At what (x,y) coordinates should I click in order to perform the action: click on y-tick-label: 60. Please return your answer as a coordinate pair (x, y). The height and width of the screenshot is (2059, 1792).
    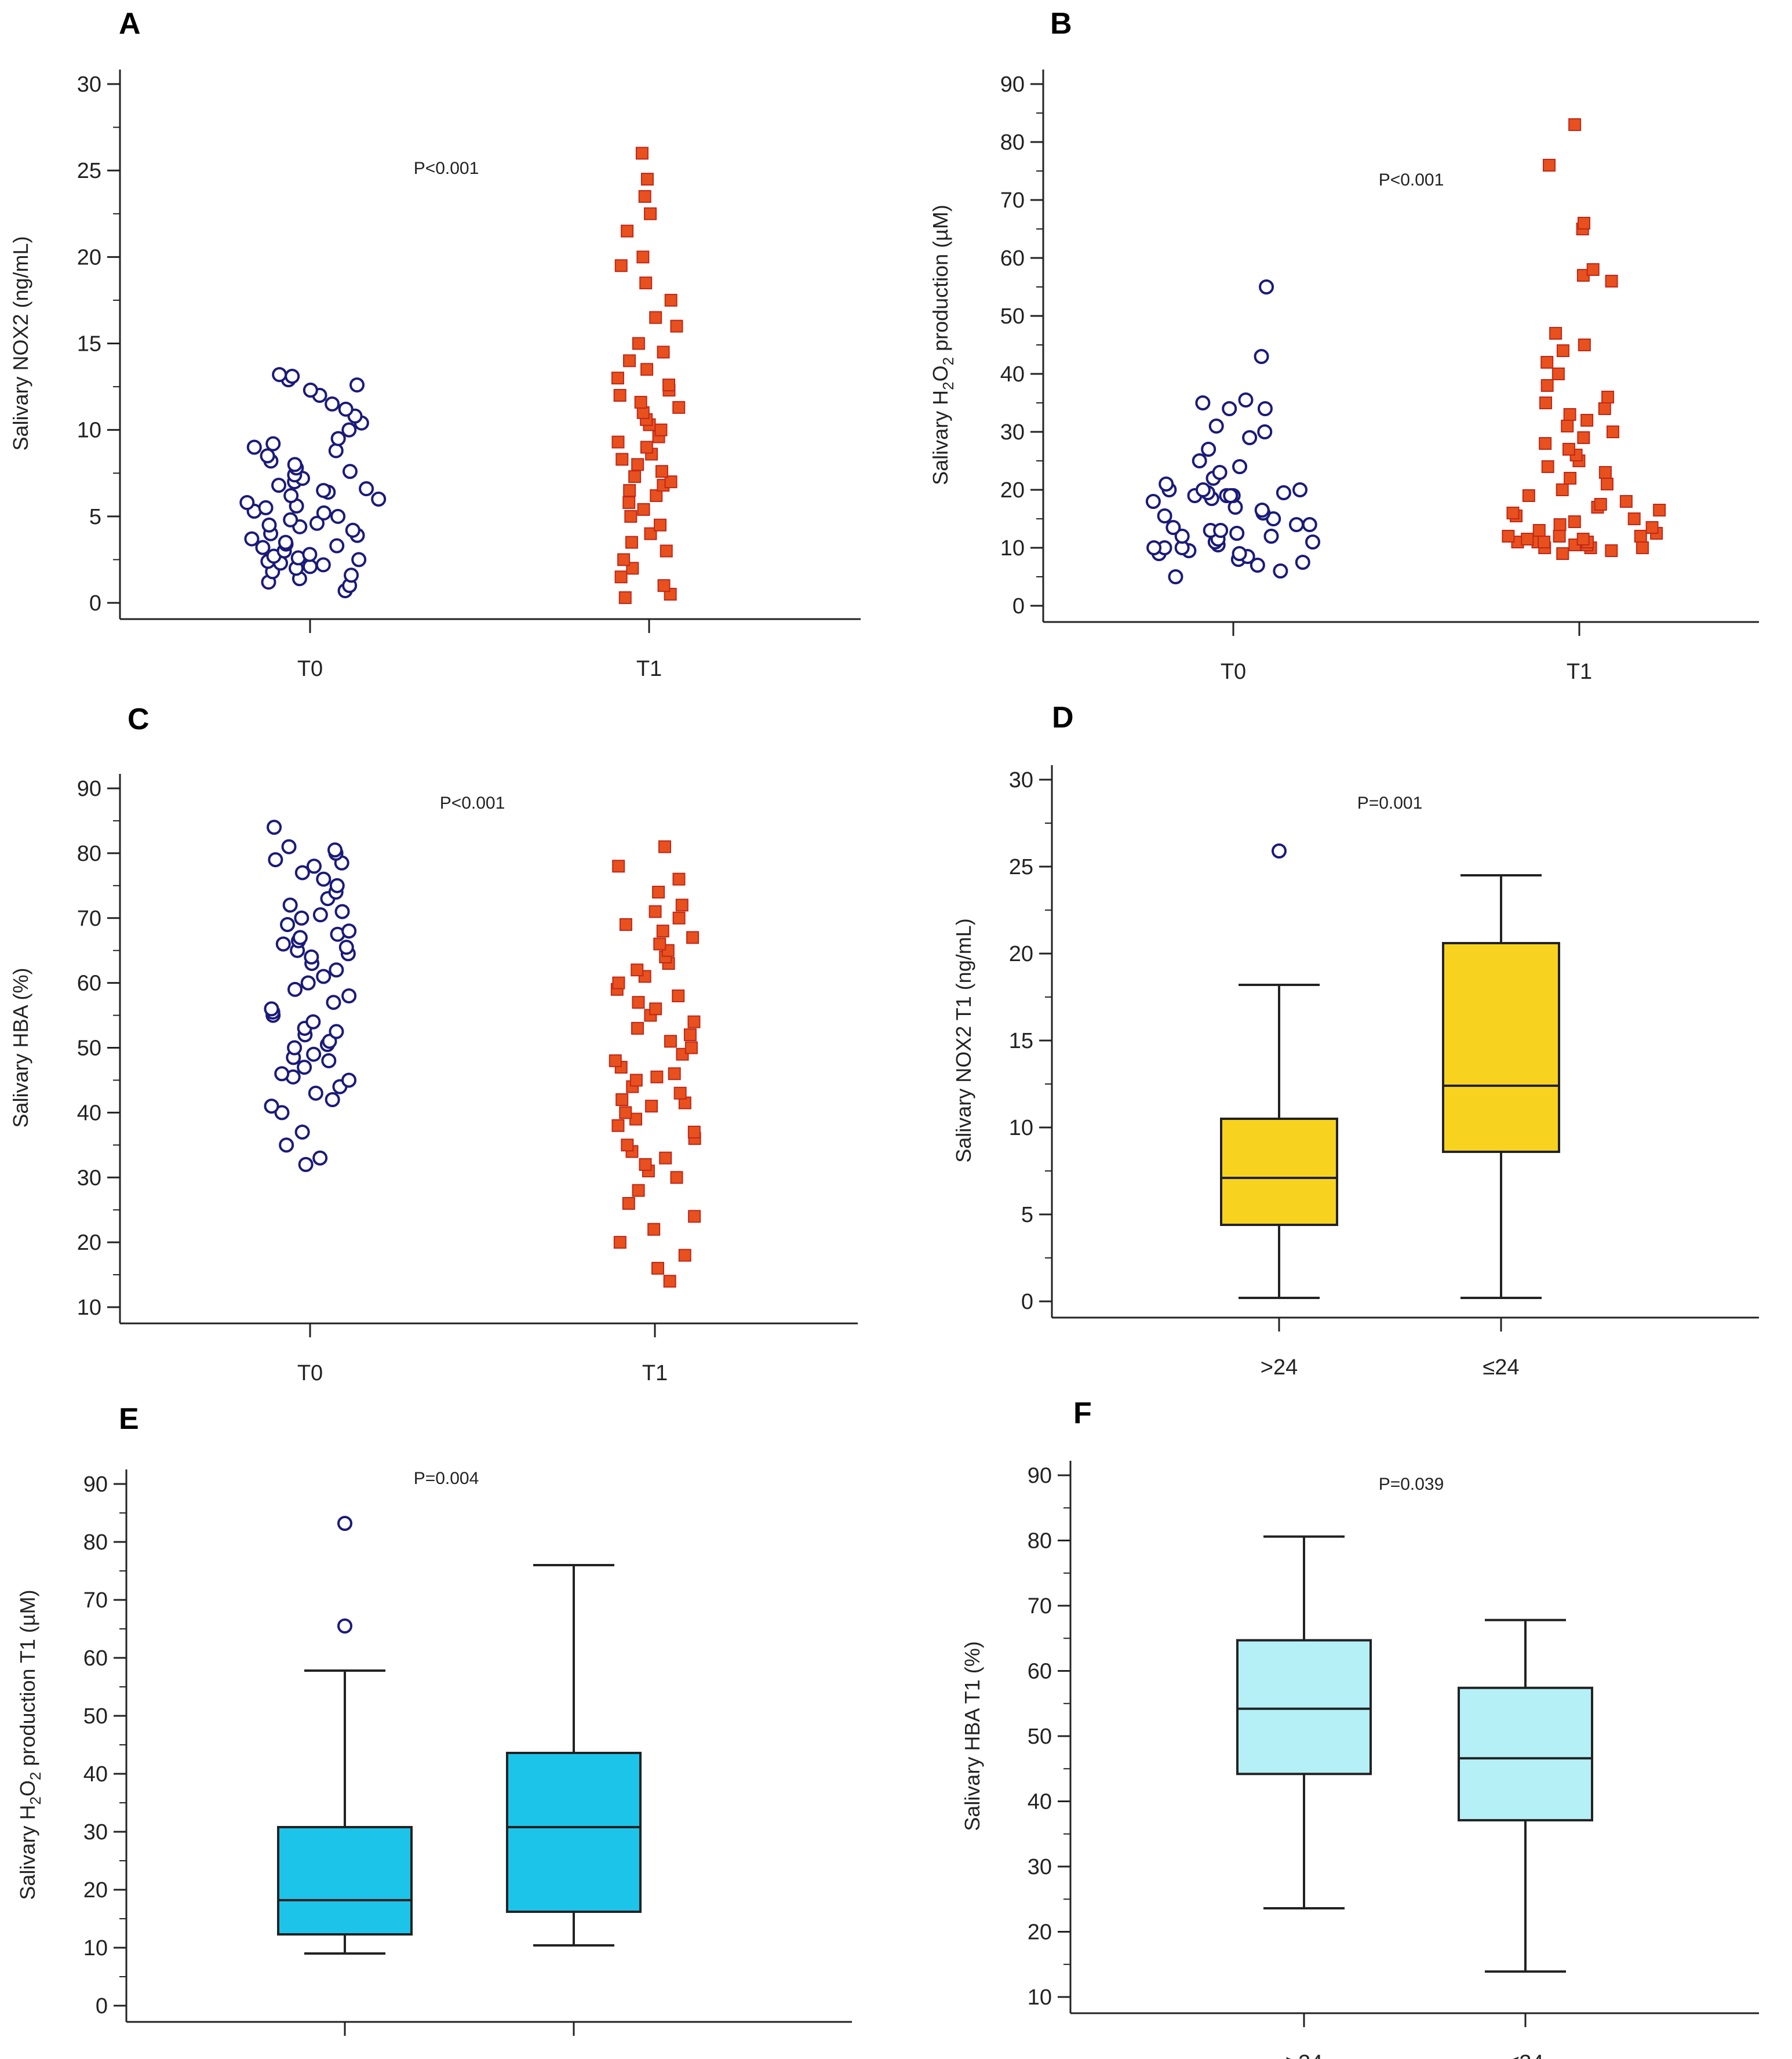
    Looking at the image, I should click on (1012, 258).